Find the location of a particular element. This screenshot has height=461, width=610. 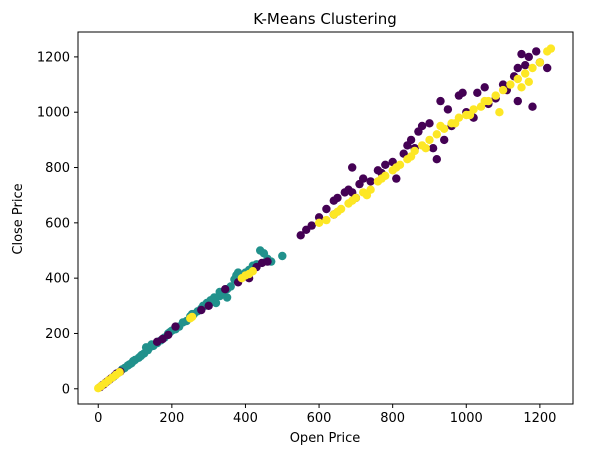

x-tick-label: 200 is located at coordinates (171, 418).